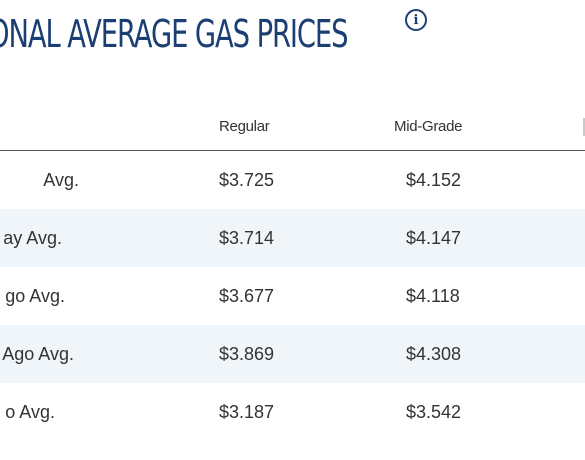  Describe the element at coordinates (434, 238) in the screenshot. I see `mid-grade-price: $4.147` at that location.